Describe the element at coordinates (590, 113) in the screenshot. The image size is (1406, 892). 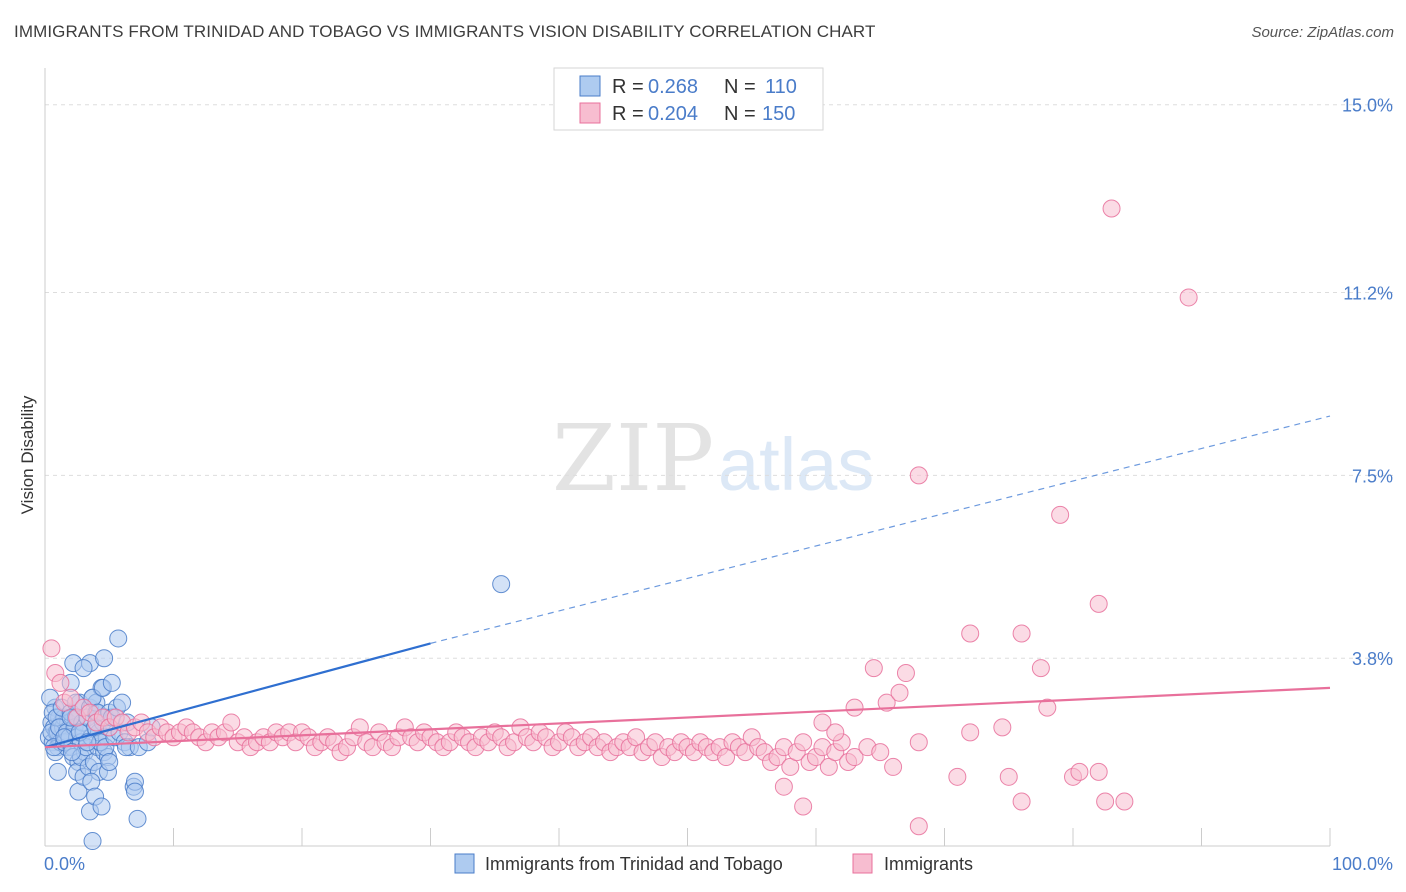
I see `legend-swatch-pink` at that location.